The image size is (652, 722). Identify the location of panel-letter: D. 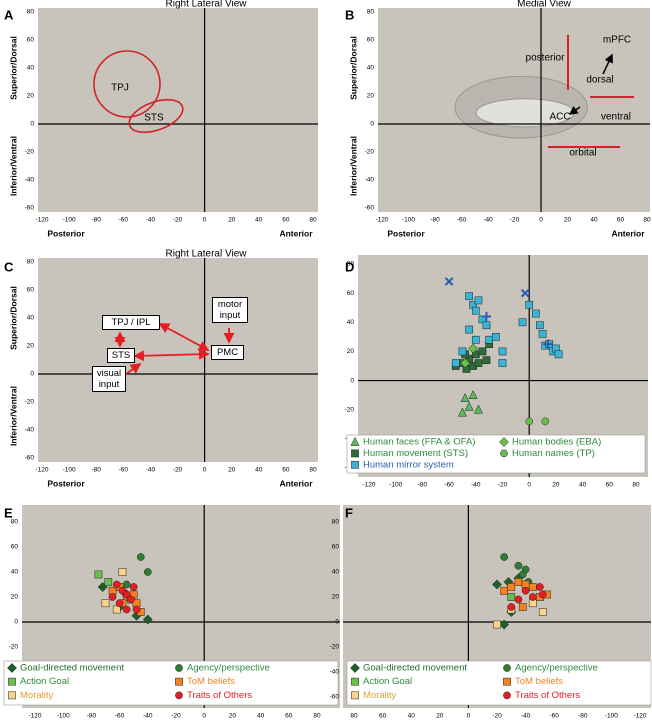
(349, 266).